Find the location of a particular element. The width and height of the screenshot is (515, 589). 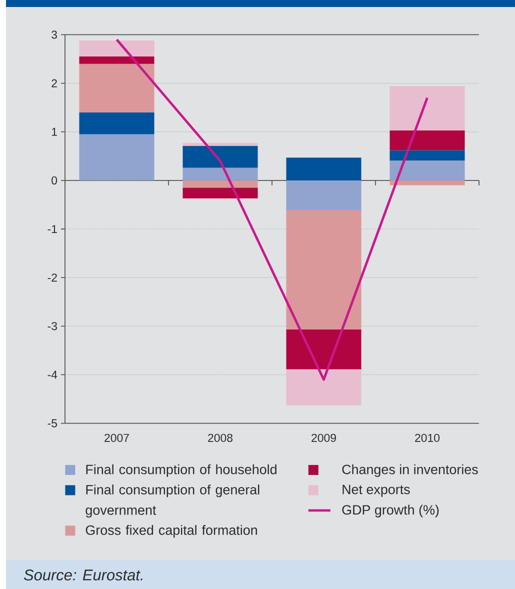

legend-label: Net exports is located at coordinates (376, 490).